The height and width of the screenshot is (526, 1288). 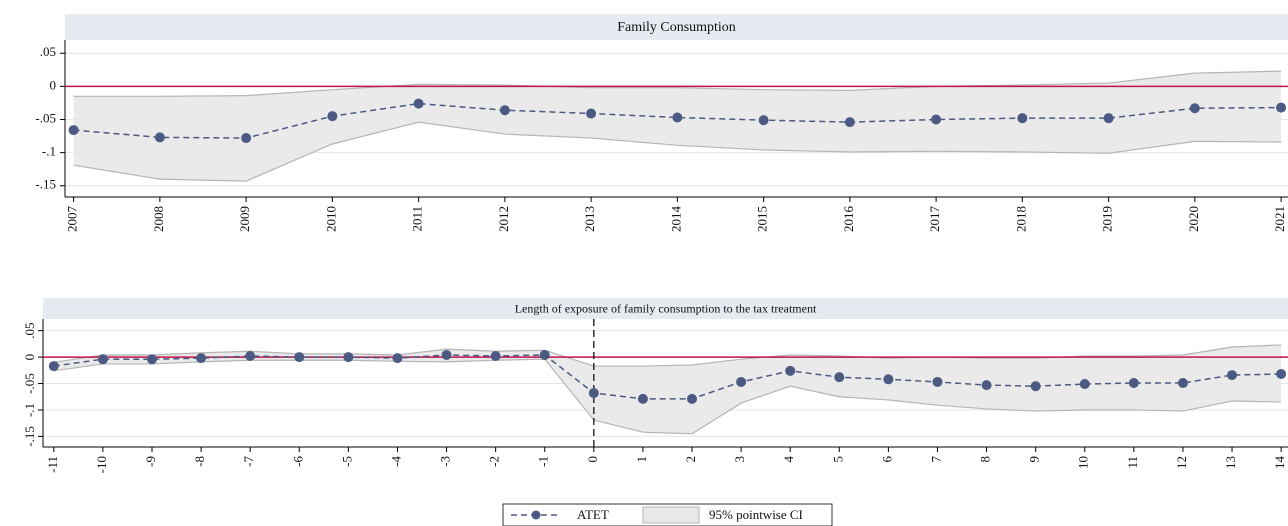 What do you see at coordinates (1020, 219) in the screenshot?
I see `x-tick-label: 2018` at bounding box center [1020, 219].